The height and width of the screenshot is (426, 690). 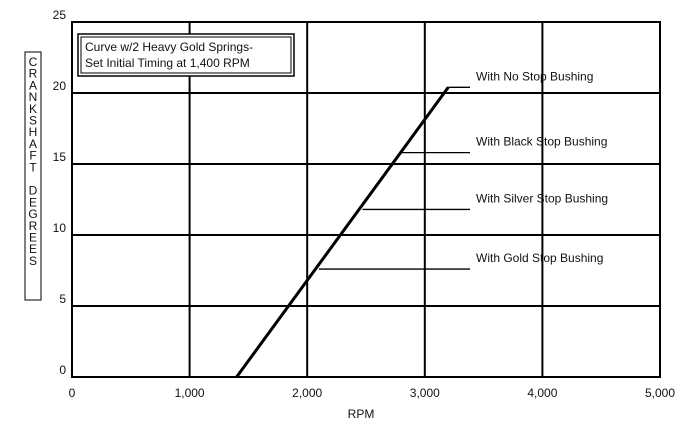 What do you see at coordinates (60, 228) in the screenshot?
I see `y-tick-label: 10` at bounding box center [60, 228].